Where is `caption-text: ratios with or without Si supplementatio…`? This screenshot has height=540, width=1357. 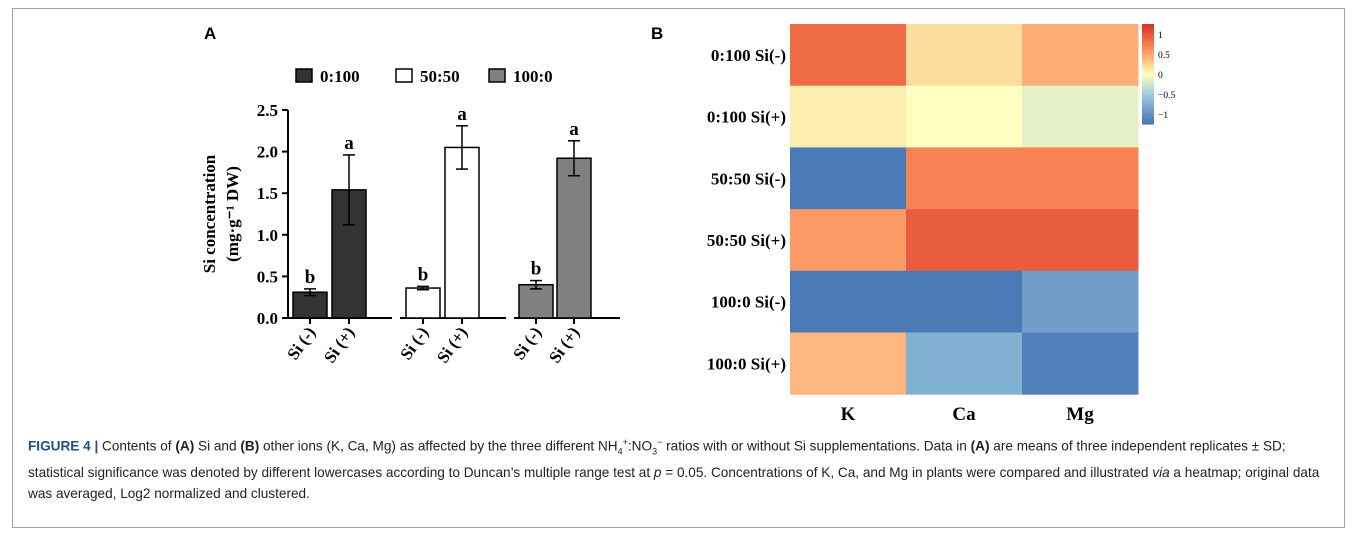
caption-text: ratios with or without Si supplementatio… is located at coordinates (816, 446).